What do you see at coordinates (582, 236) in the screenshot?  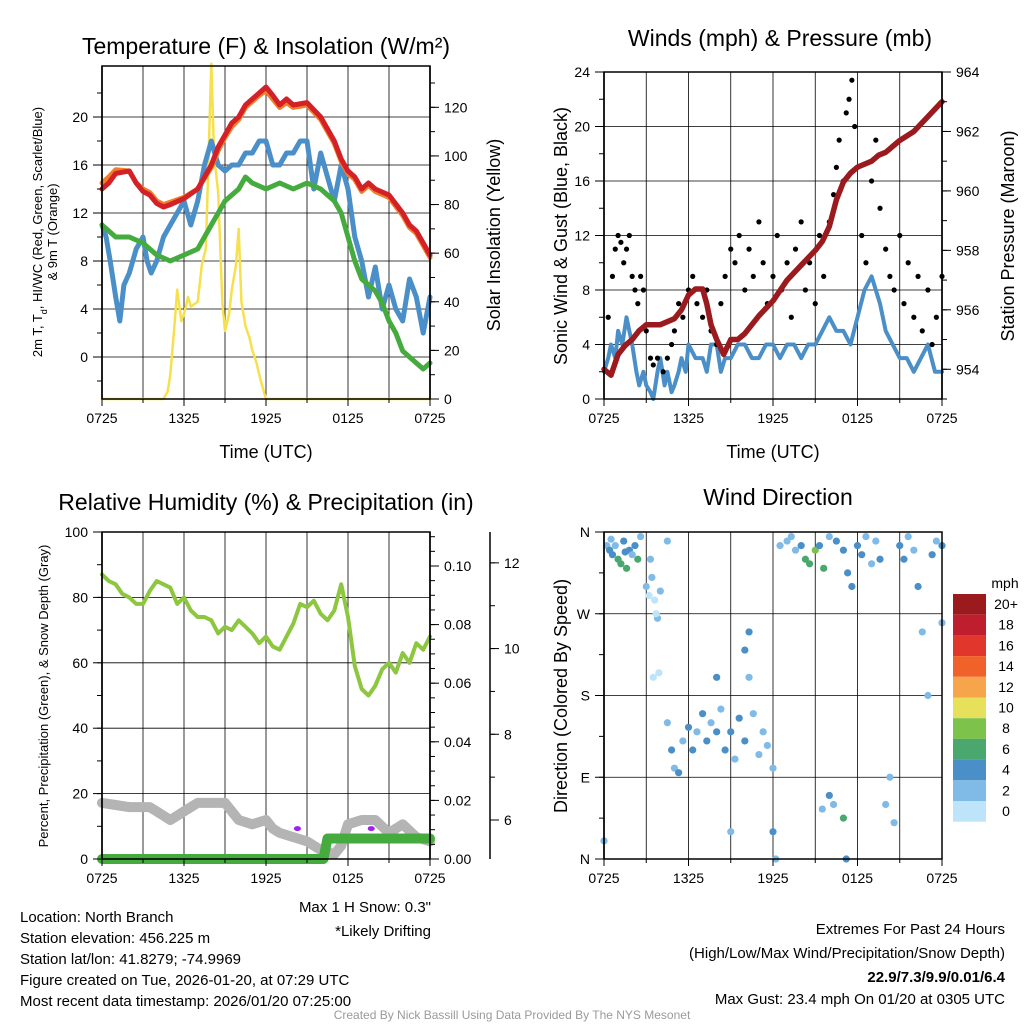 I see `wind-y-tick-label: 12` at bounding box center [582, 236].